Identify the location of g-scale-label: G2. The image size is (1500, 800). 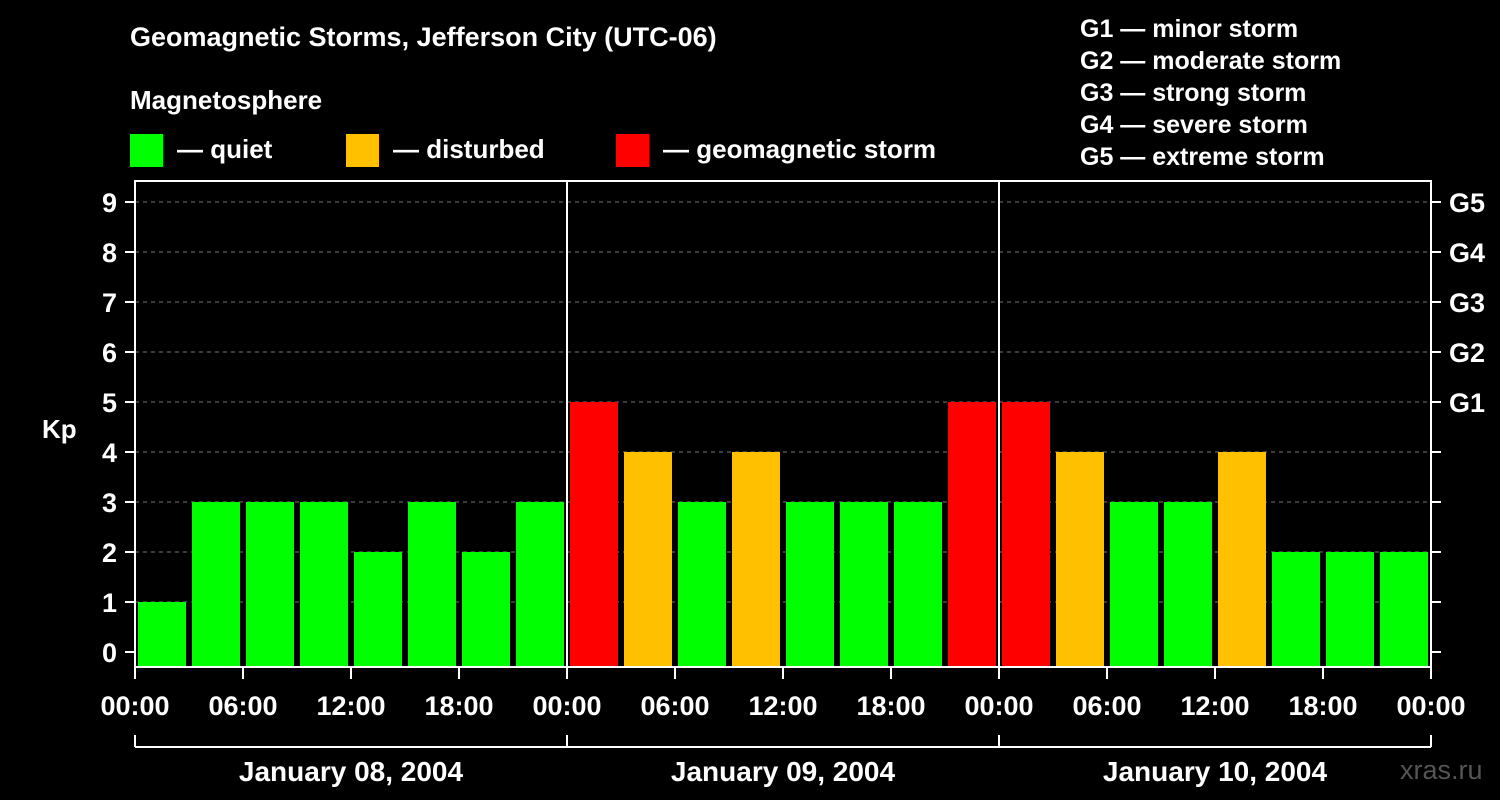
(1467, 353).